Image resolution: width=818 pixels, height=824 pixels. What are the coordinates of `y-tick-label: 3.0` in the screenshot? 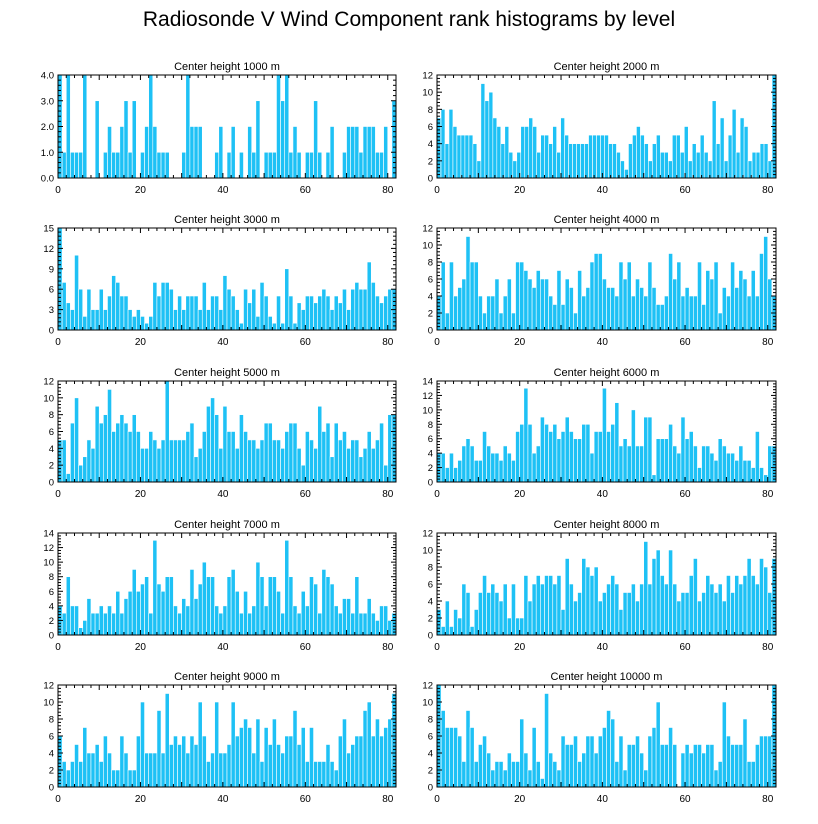 It's located at (47, 101).